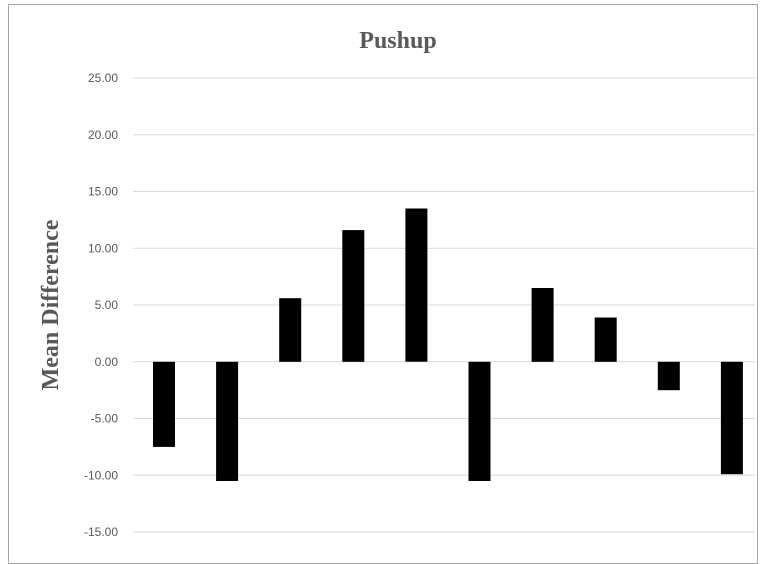  What do you see at coordinates (105, 419) in the screenshot?
I see `y-tick-label: -5.00` at bounding box center [105, 419].